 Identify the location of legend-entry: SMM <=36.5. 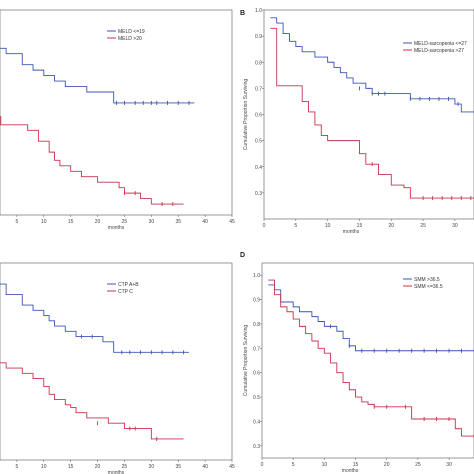
(428, 287).